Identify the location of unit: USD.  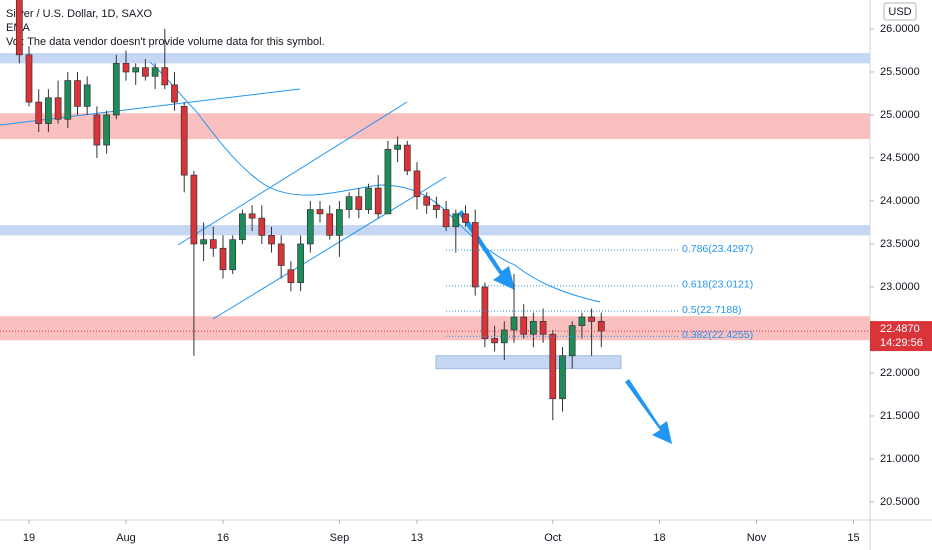
(899, 12).